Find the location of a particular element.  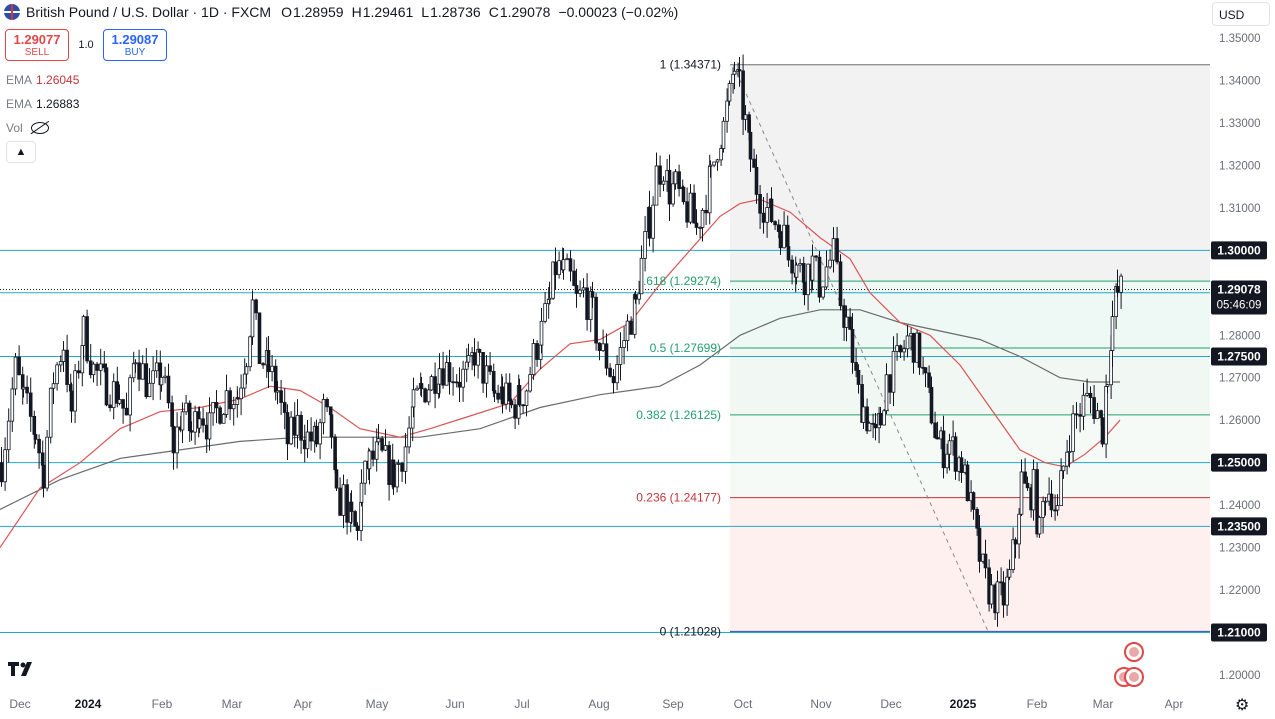

gear-icon: ⚙ is located at coordinates (1242, 705).